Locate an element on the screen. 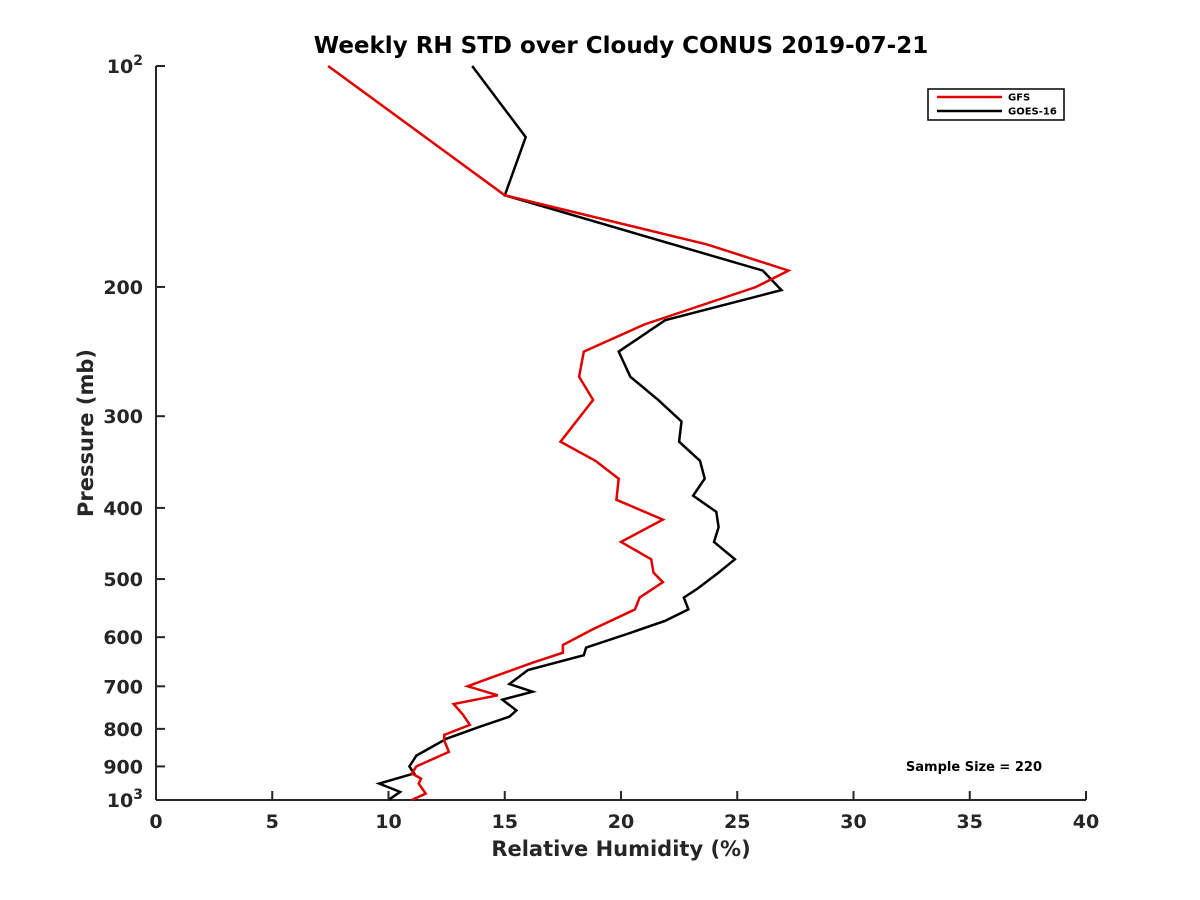 The image size is (1200, 900). y-tick-label: 10³ is located at coordinates (125, 799).